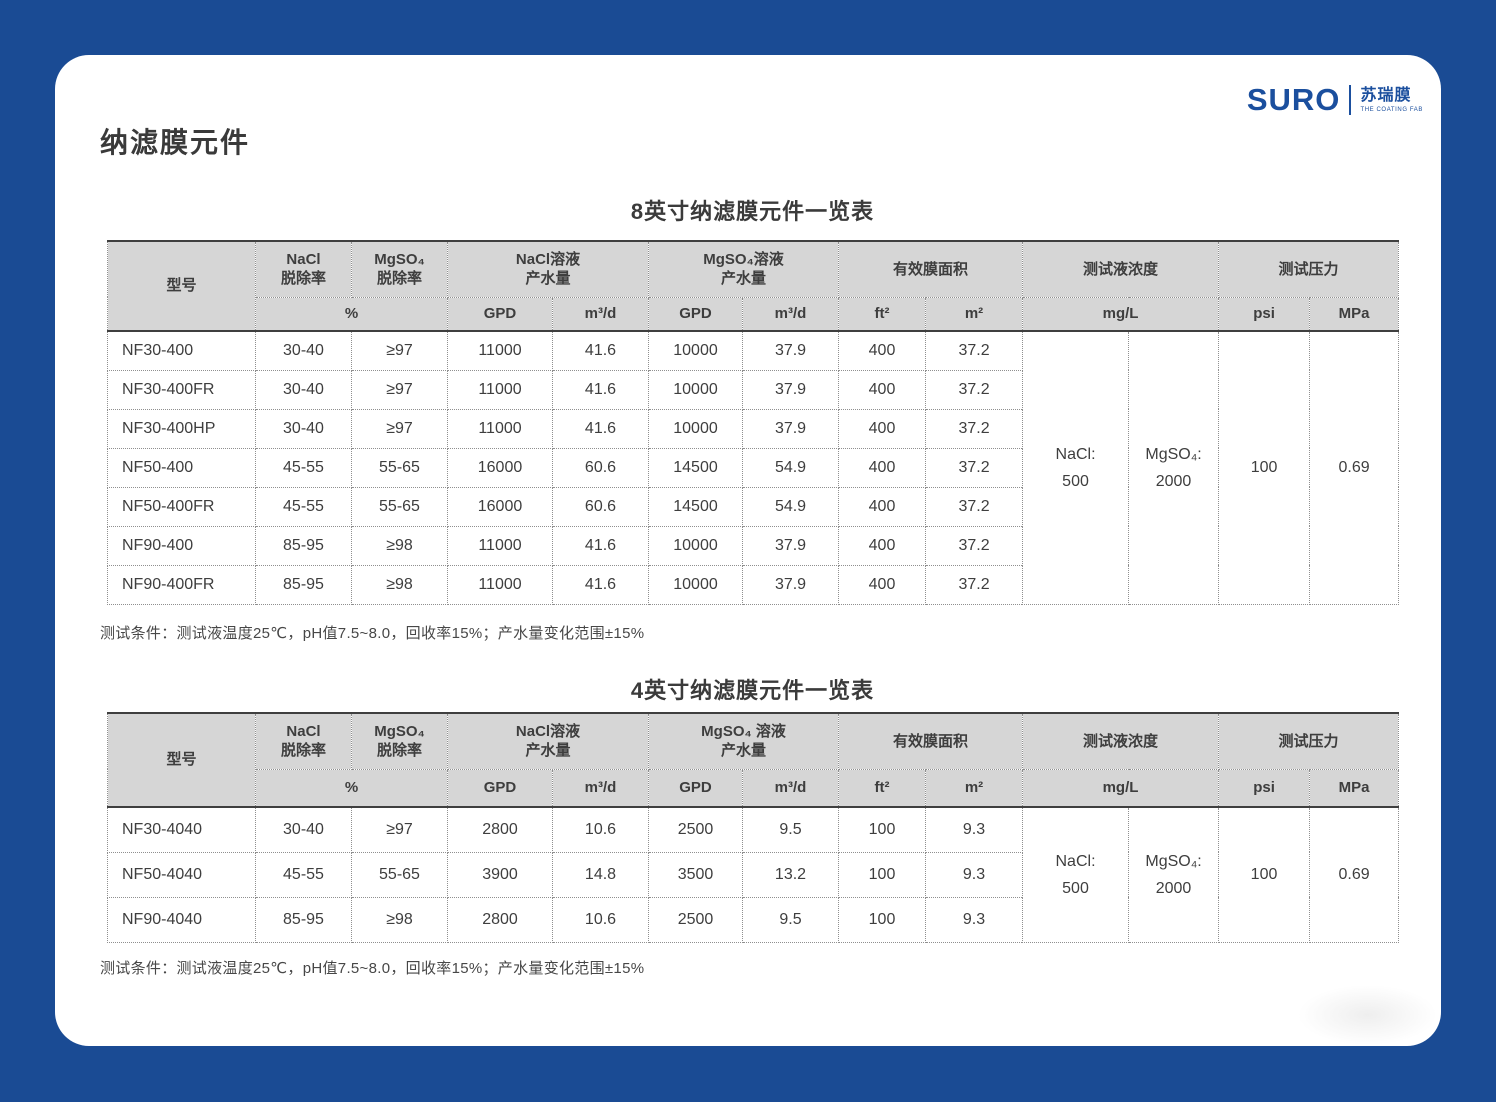 The image size is (1496, 1102). I want to click on mgso4-concentration-cell: MgSO₄: 2000, so click(1174, 467).